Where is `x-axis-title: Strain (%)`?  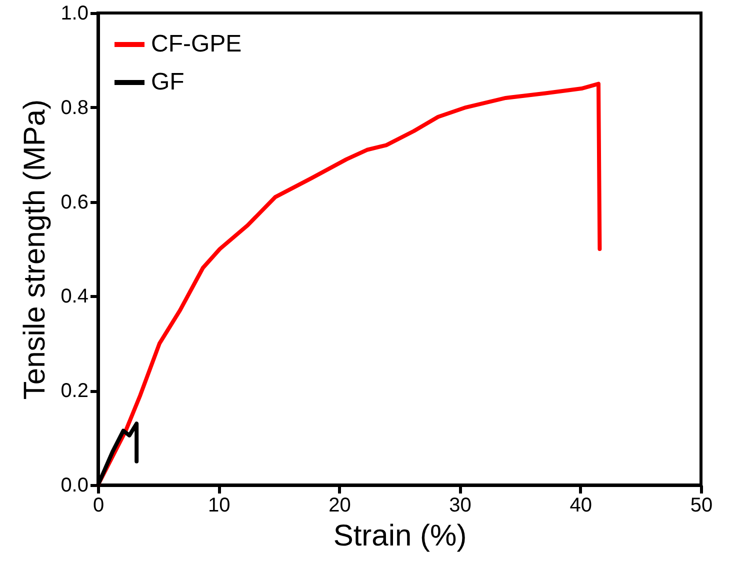
x-axis-title: Strain (%) is located at coordinates (400, 536).